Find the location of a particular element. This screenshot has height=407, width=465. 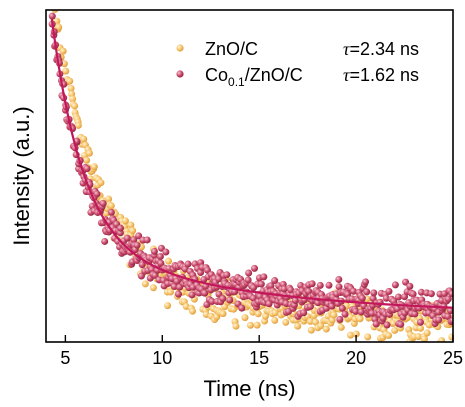

y-axis-title: Intensity (a.u.) is located at coordinates (21, 175).